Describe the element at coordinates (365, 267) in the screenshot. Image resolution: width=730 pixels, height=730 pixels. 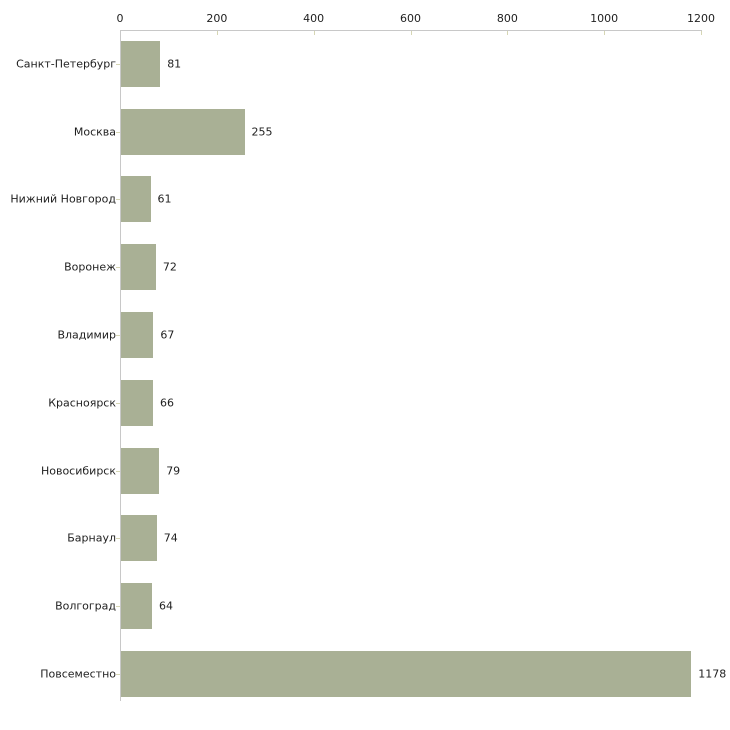
I see `bar-row: Воронеж 72` at that location.